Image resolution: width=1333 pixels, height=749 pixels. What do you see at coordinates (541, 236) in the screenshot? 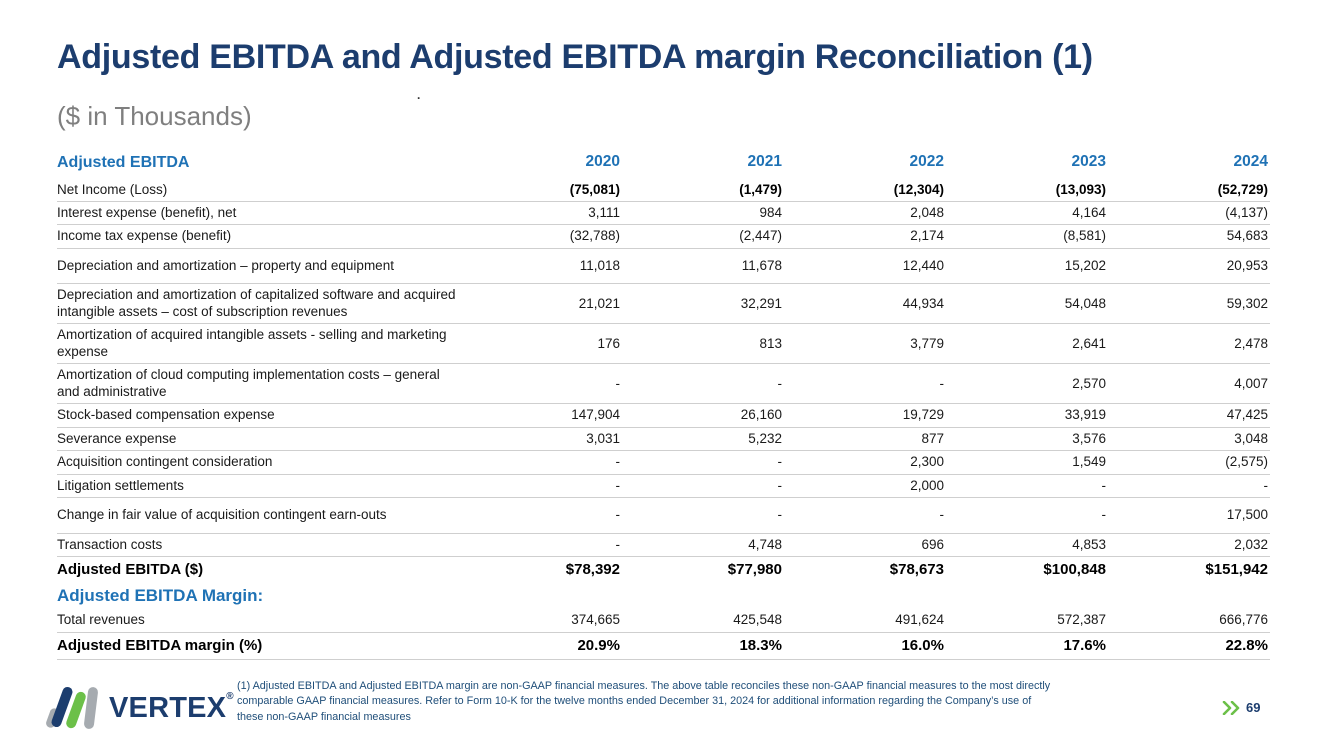
I see `row-value: (32,788)` at bounding box center [541, 236].